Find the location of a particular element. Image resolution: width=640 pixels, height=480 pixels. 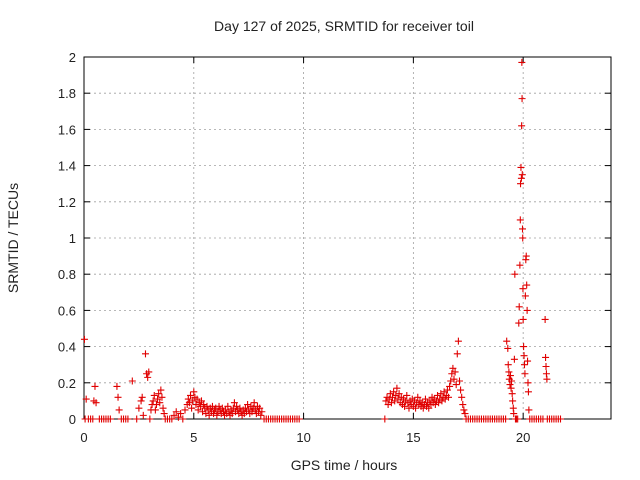

x-tick-label: 5 is located at coordinates (193, 437).